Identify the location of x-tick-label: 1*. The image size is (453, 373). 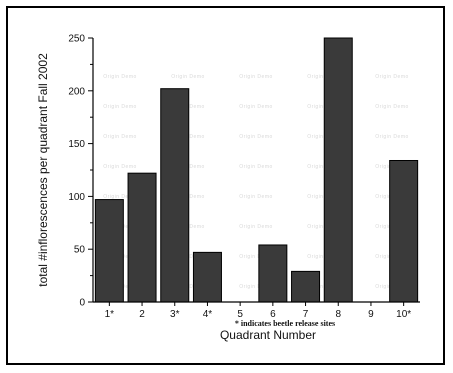
(110, 314).